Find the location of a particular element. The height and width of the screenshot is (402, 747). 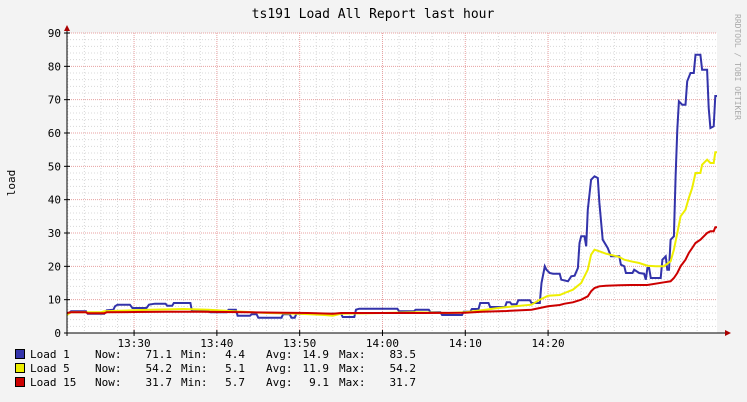

legend-max-value: 83.5 is located at coordinates (403, 354).